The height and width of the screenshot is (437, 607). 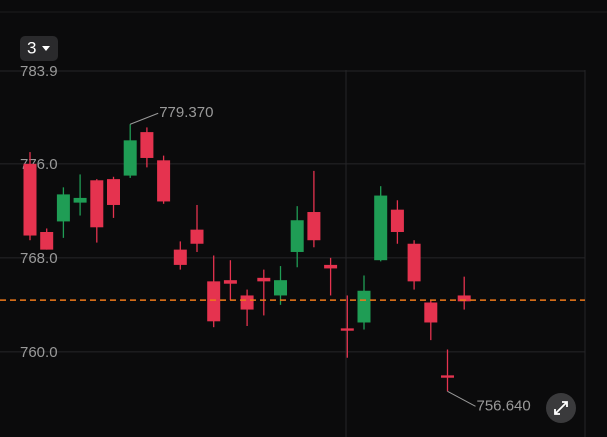 What do you see at coordinates (39, 352) in the screenshot?
I see `y-tick-label: 760.0` at bounding box center [39, 352].